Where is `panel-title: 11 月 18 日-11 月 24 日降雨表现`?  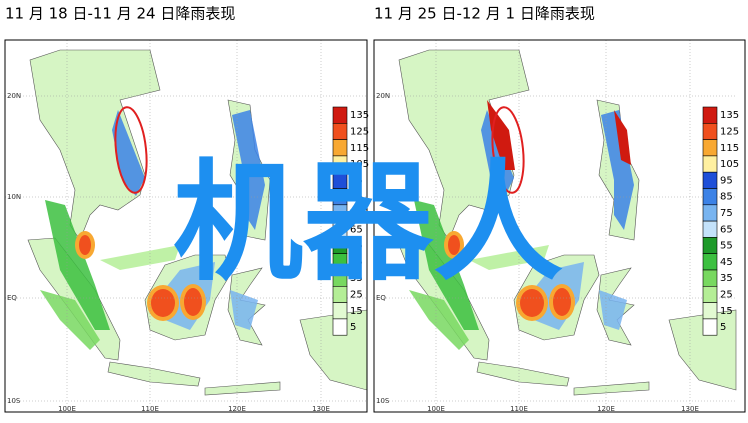
panel-title: 11 月 18 日-11 月 24 日降雨表现 is located at coordinates (120, 14).